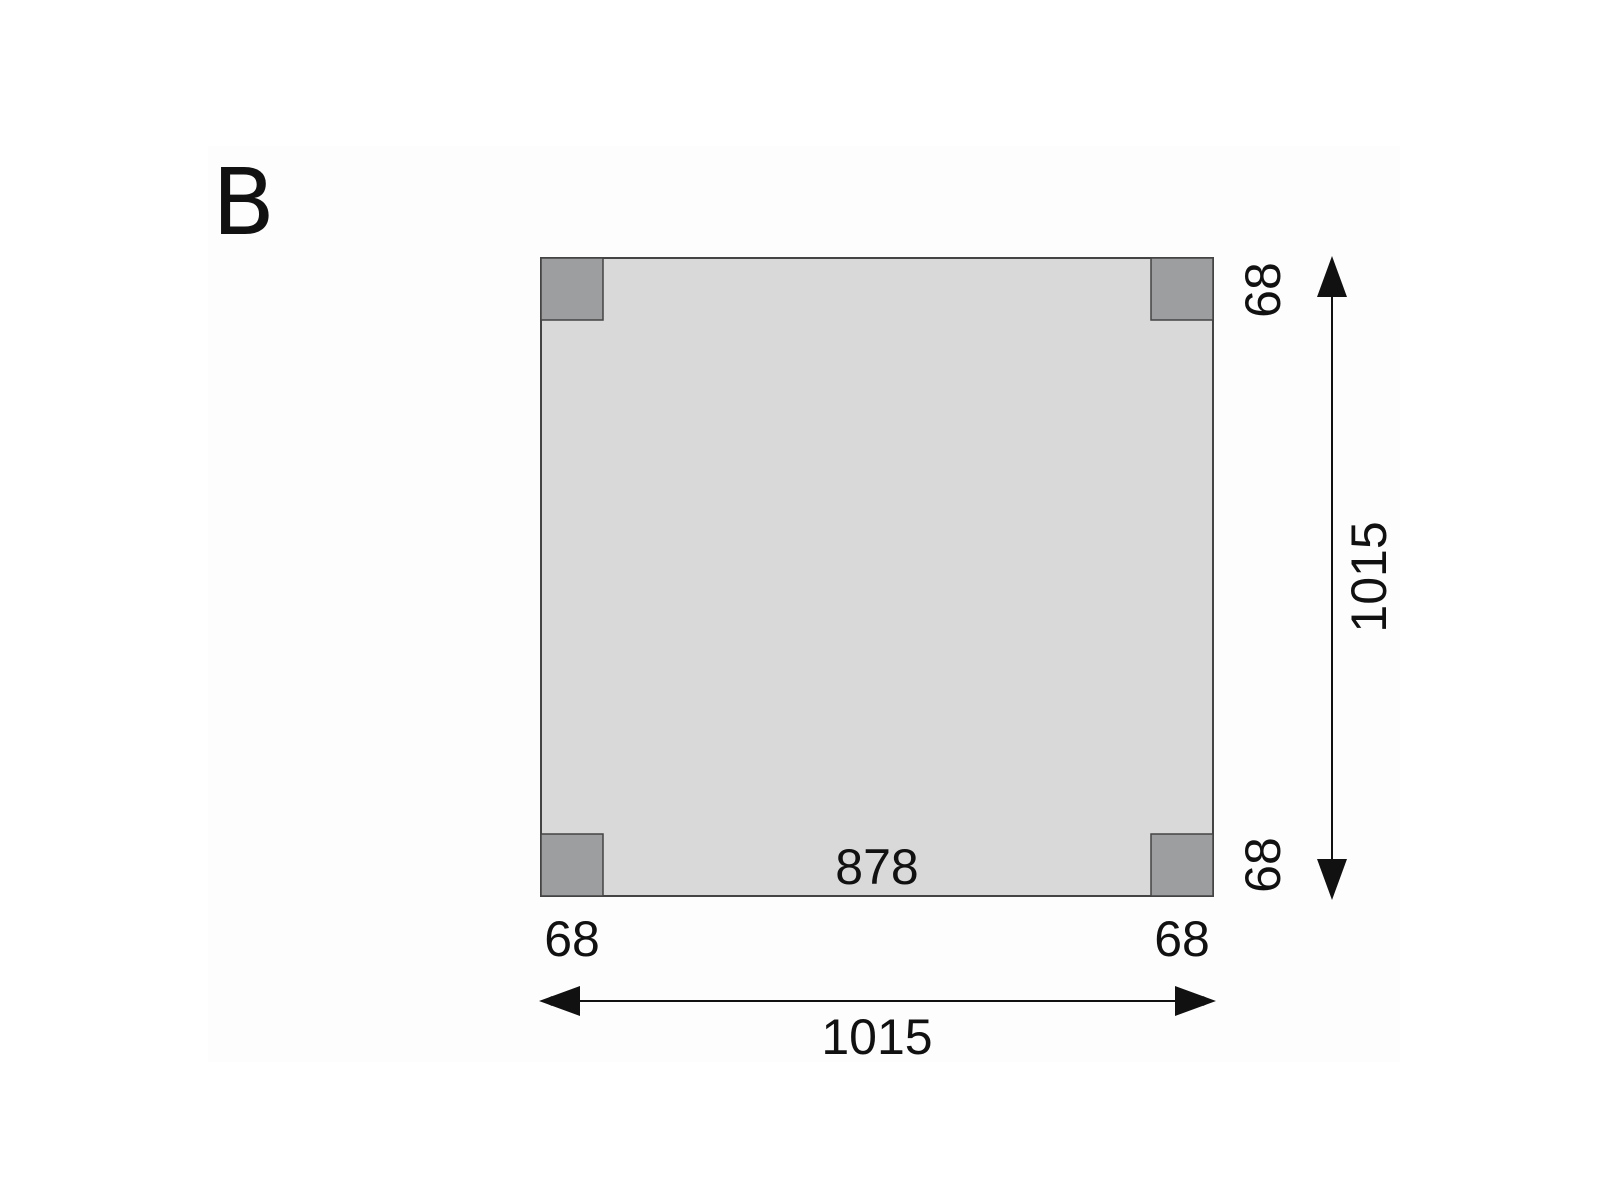 This screenshot has height=1200, width=1600. I want to click on width-arrow-left-head, so click(559, 1001).